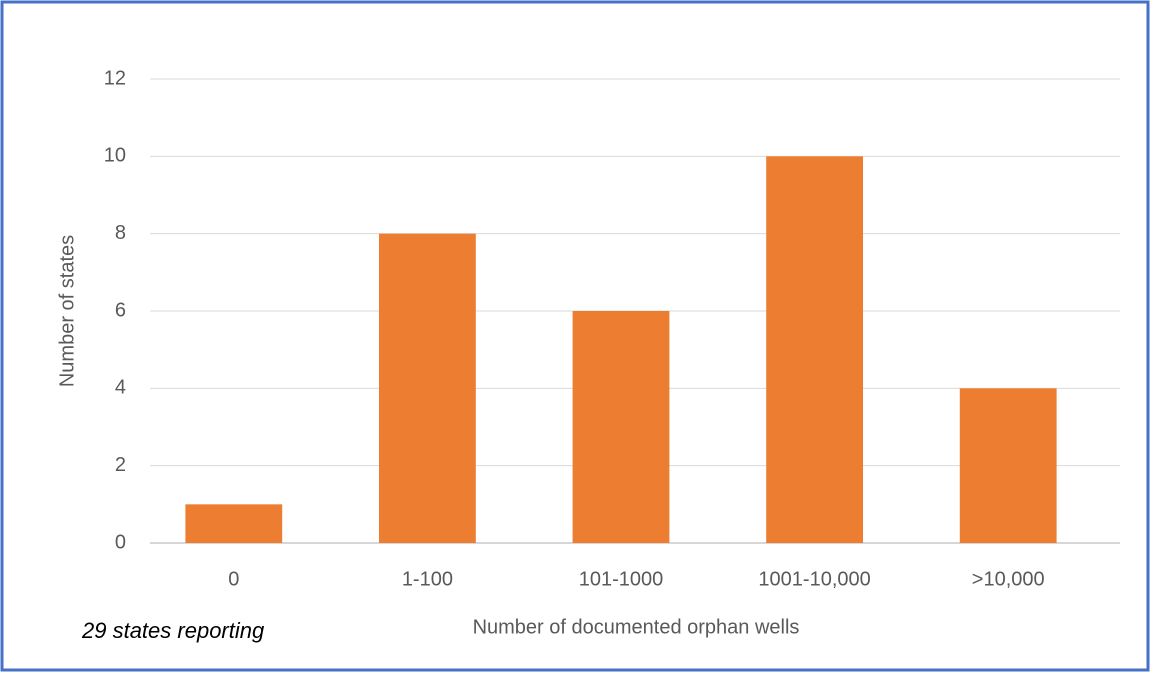 The height and width of the screenshot is (673, 1151). I want to click on y-tick-label: 10, so click(115, 156).